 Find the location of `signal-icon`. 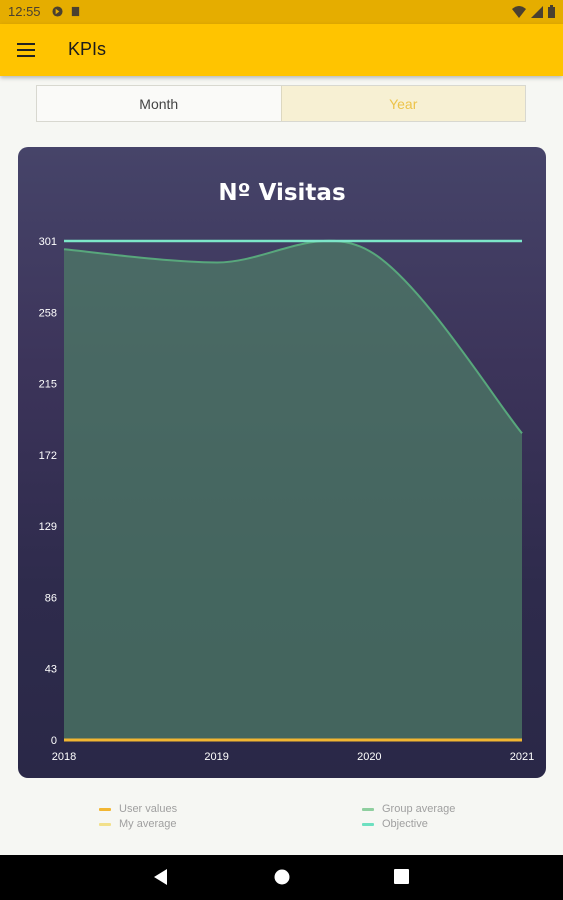

signal-icon is located at coordinates (537, 11).